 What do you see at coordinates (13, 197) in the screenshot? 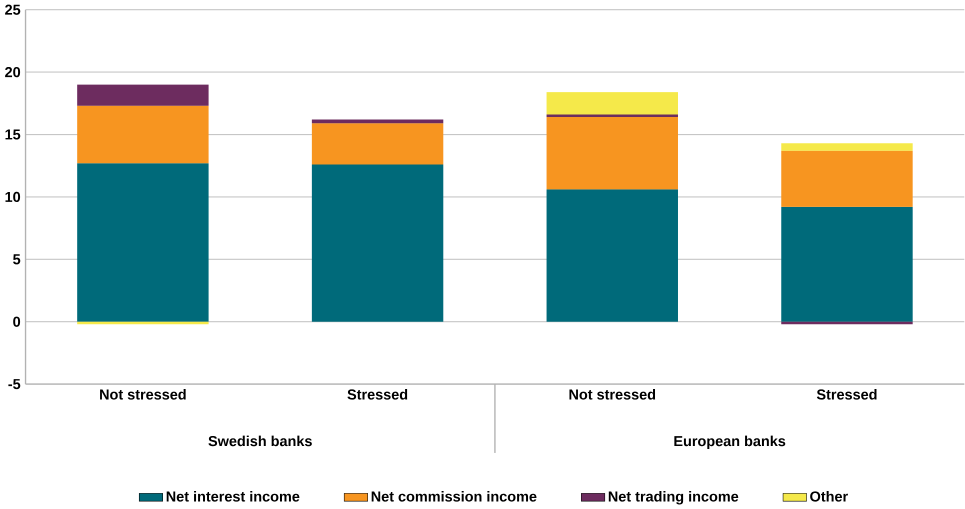
I see `y-tick-label: 10` at bounding box center [13, 197].